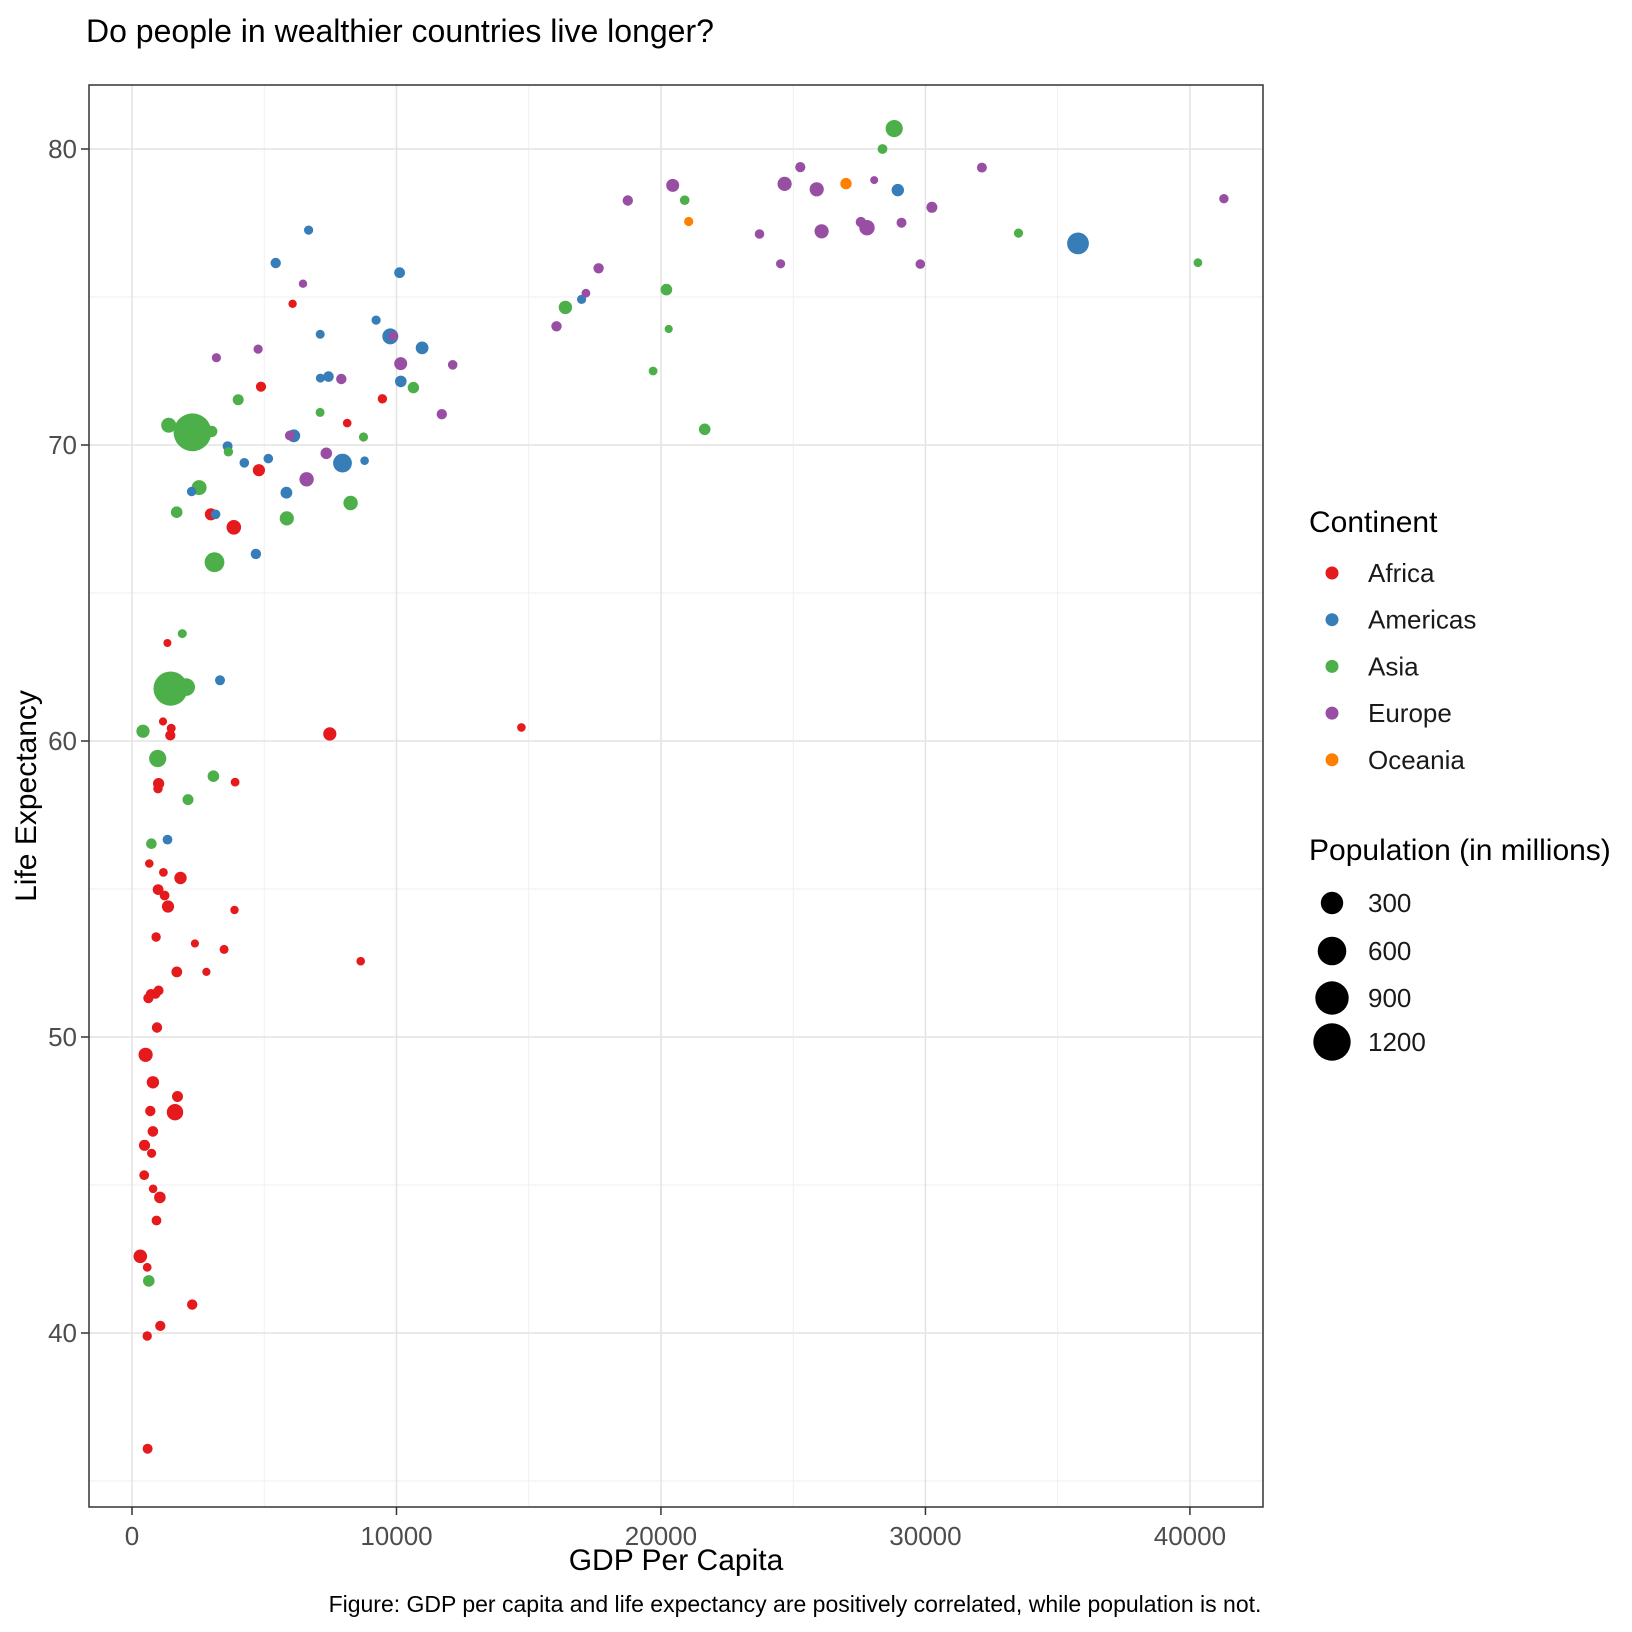  What do you see at coordinates (1389, 951) in the screenshot?
I see `population-label-600: 600` at bounding box center [1389, 951].